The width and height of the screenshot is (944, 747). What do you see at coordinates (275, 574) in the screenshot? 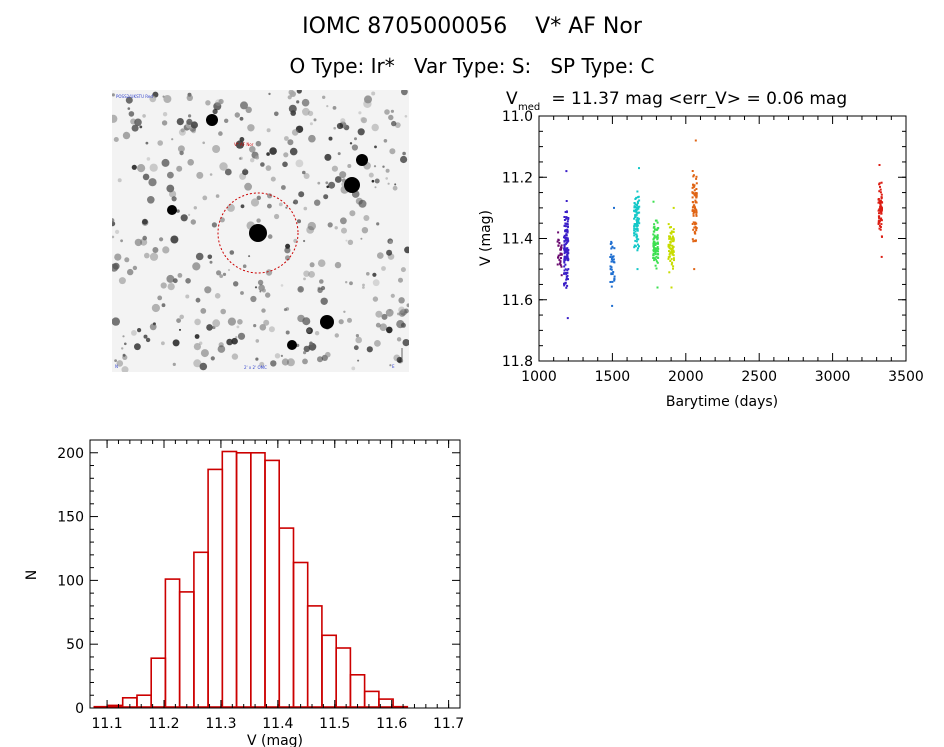
I see `hist-frame` at bounding box center [275, 574].